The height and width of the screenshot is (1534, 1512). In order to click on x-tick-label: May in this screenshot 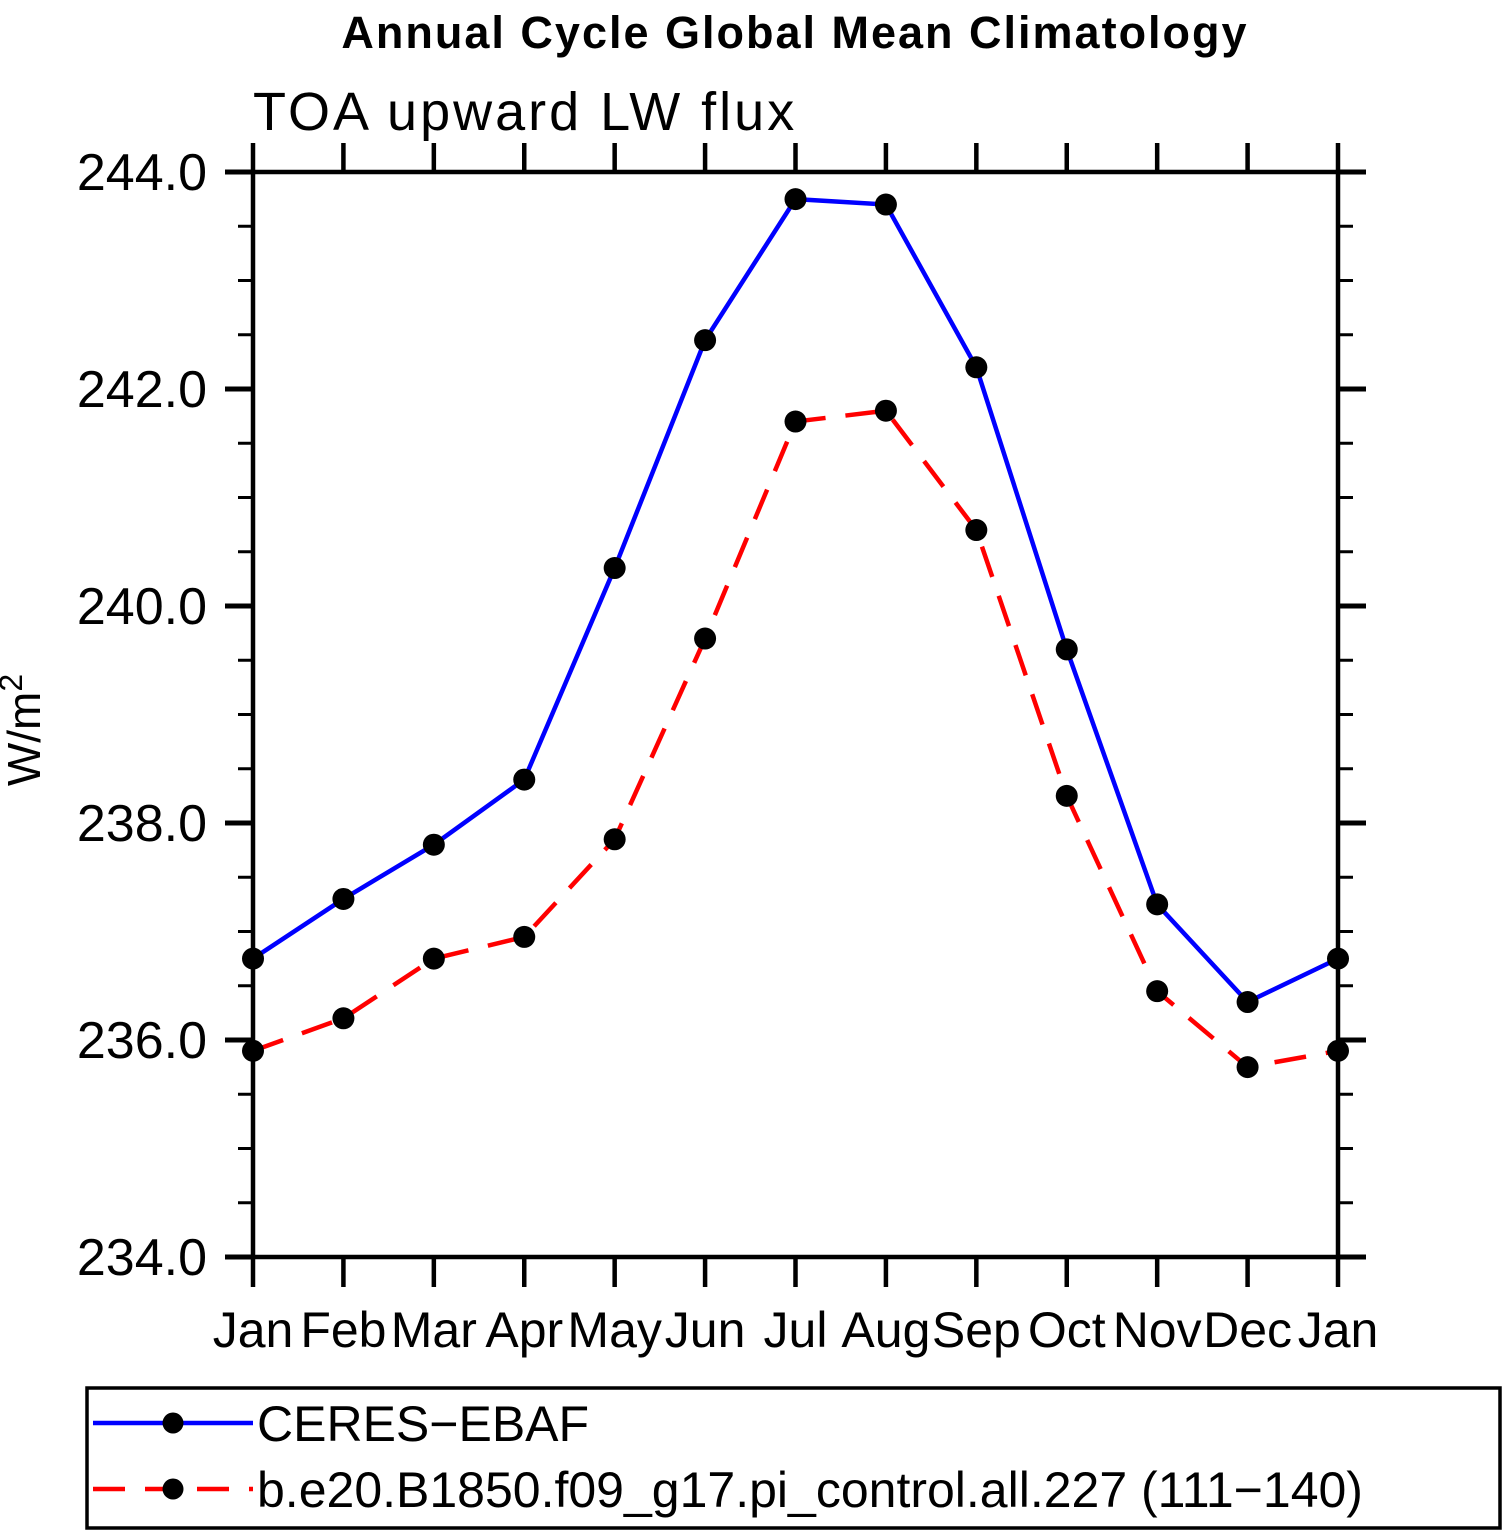, I will do `click(614, 1330)`.